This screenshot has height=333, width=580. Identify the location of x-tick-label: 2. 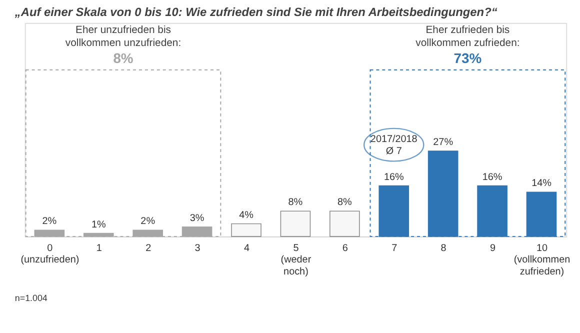
(149, 248).